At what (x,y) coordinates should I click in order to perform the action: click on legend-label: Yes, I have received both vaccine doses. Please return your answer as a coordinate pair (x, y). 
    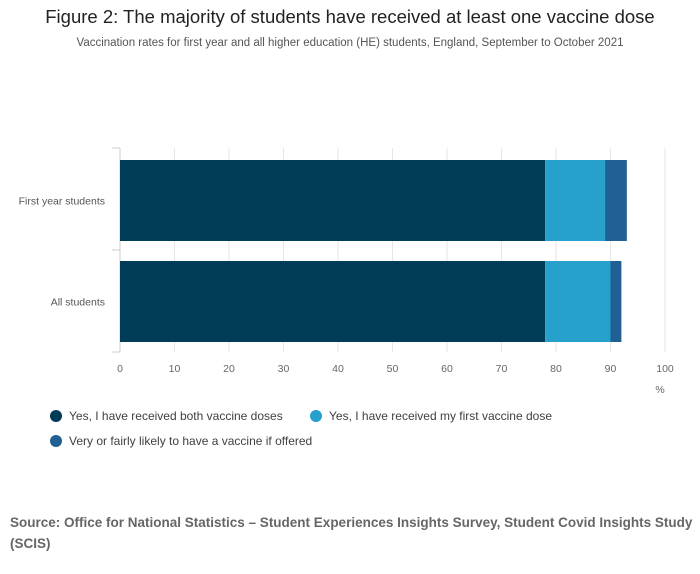
    Looking at the image, I should click on (176, 416).